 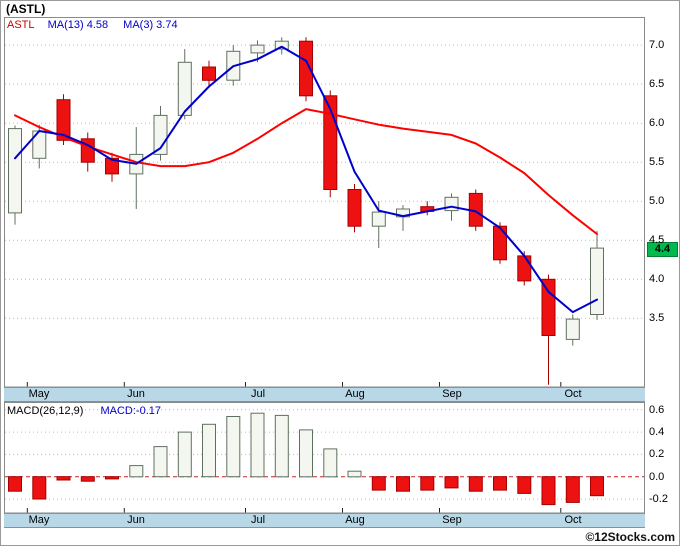 What do you see at coordinates (658, 499) in the screenshot?
I see `macd-axis-label: -0.2` at bounding box center [658, 499].